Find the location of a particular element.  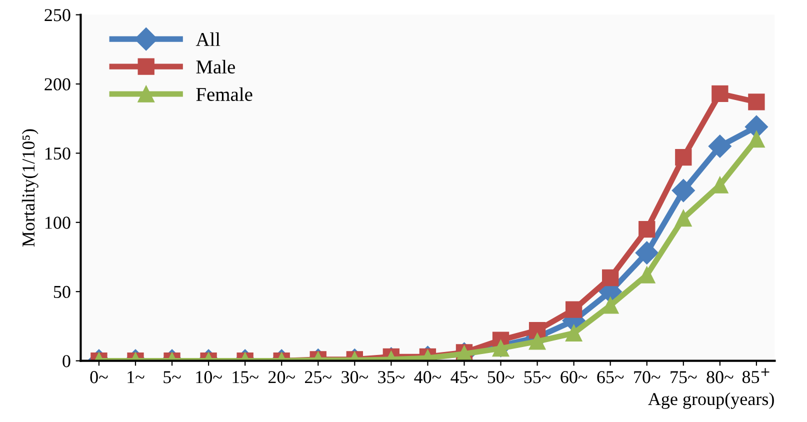

x-tick-label: 40~ is located at coordinates (428, 377).